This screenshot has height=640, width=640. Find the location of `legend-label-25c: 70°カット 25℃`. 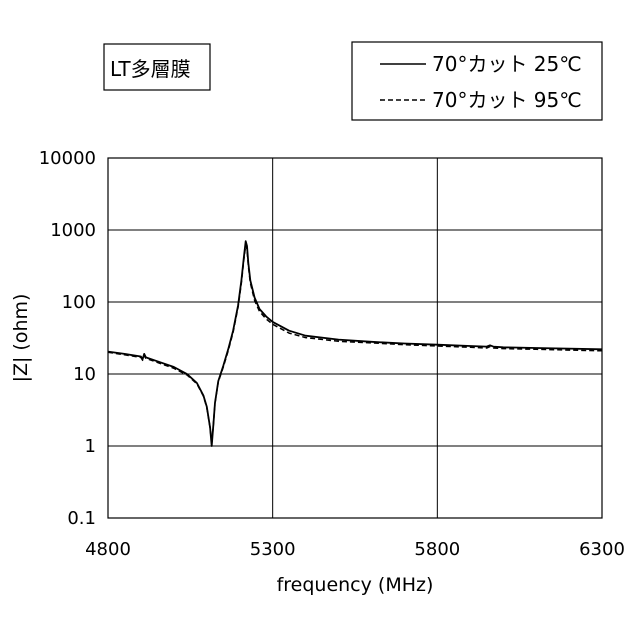

legend-label-25c: 70°カット 25℃ is located at coordinates (507, 64).